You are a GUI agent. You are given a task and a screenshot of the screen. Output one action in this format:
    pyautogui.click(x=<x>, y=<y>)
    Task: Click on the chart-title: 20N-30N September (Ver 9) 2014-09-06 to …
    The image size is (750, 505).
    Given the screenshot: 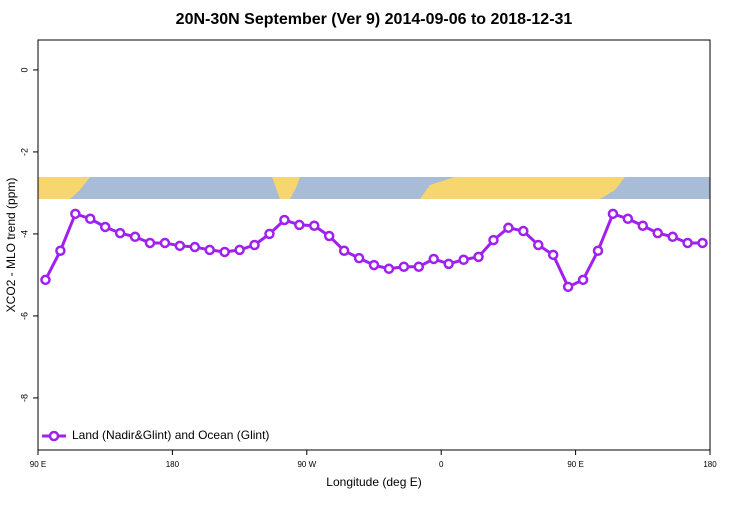 What is the action you would take?
    pyautogui.click(x=374, y=19)
    